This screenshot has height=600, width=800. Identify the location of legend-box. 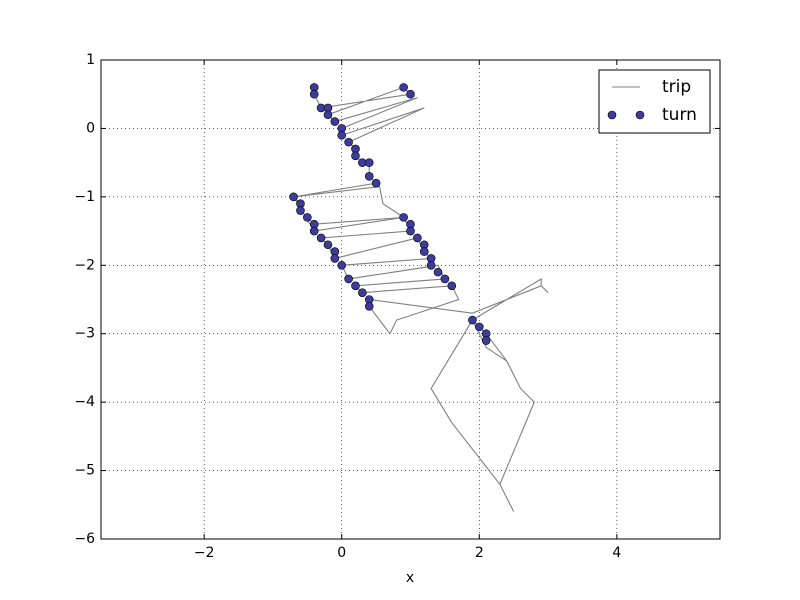
(654, 101).